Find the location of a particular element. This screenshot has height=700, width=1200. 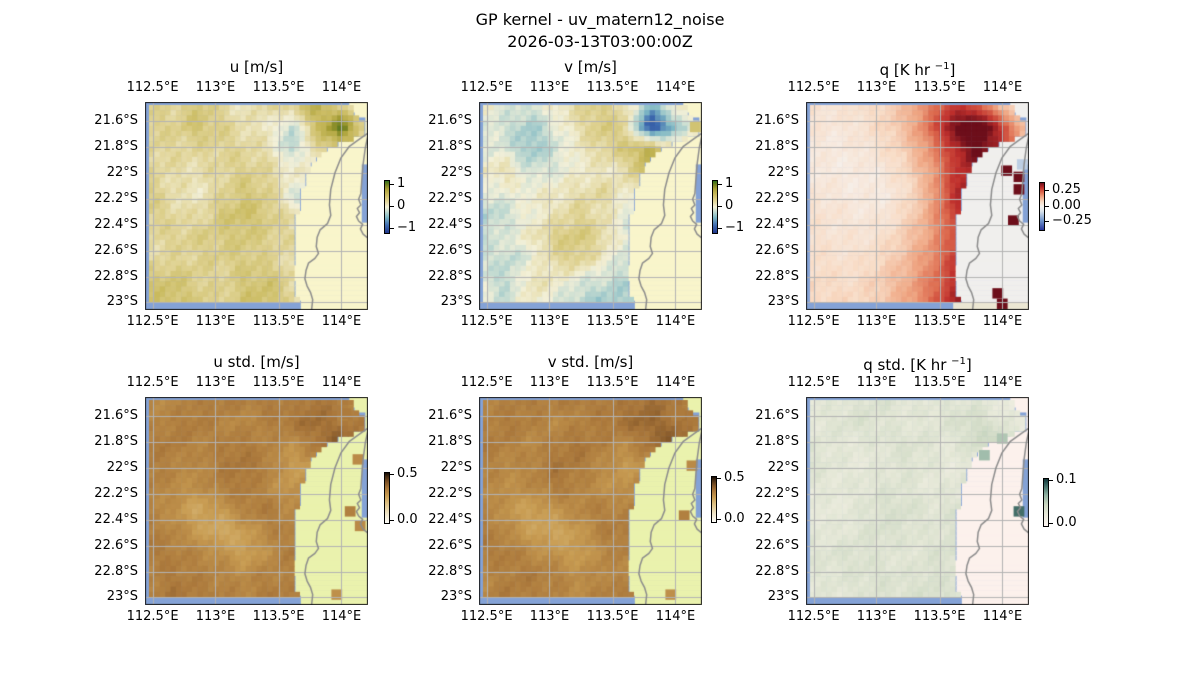

panel-title-text-end: ] is located at coordinates (968, 365).